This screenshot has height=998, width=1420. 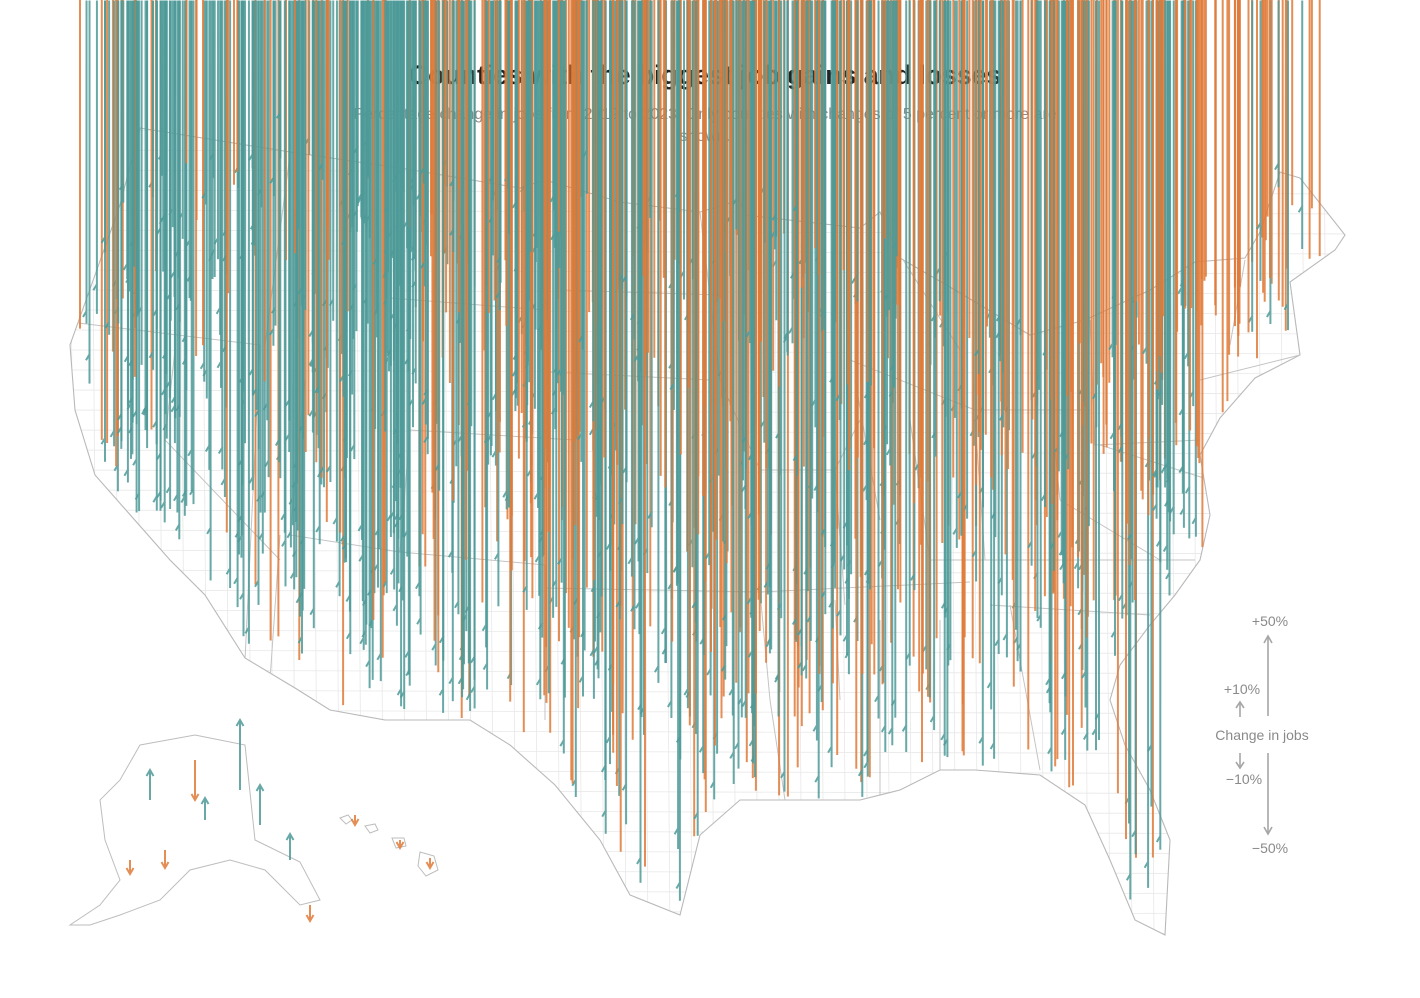 I want to click on legend-label-minus10: −10%, so click(x=1244, y=779).